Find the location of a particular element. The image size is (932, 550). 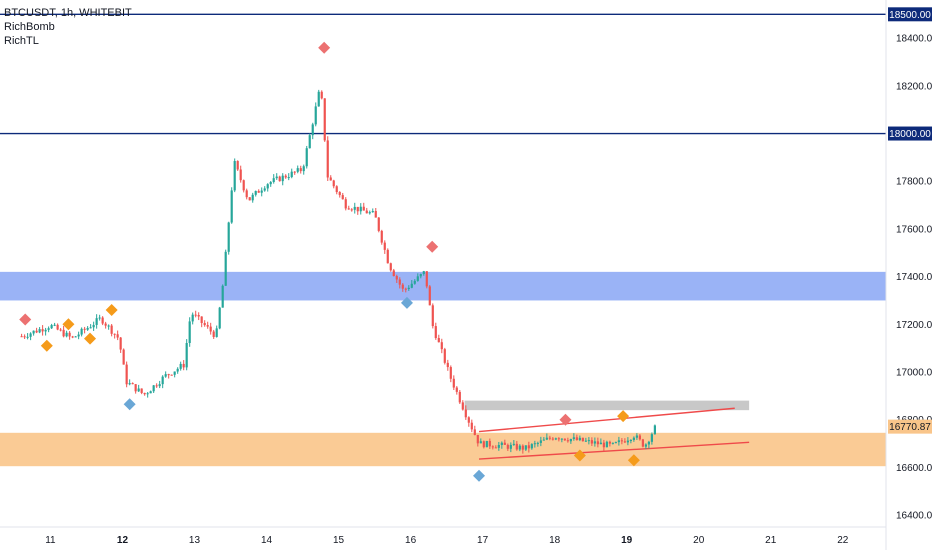

current-price-tag is located at coordinates (910, 426).